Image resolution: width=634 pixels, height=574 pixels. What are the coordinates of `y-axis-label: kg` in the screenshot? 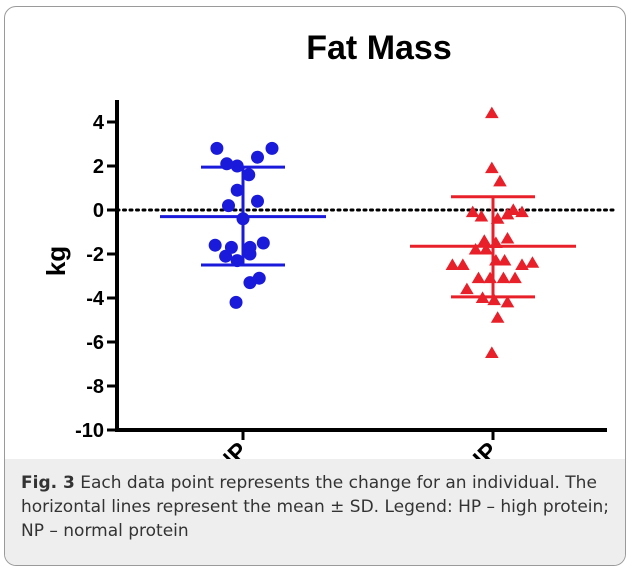 It's located at (56, 261).